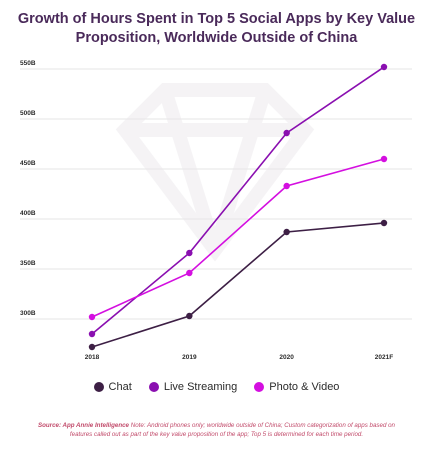  I want to click on legend-item-chat: Chat, so click(112, 387).